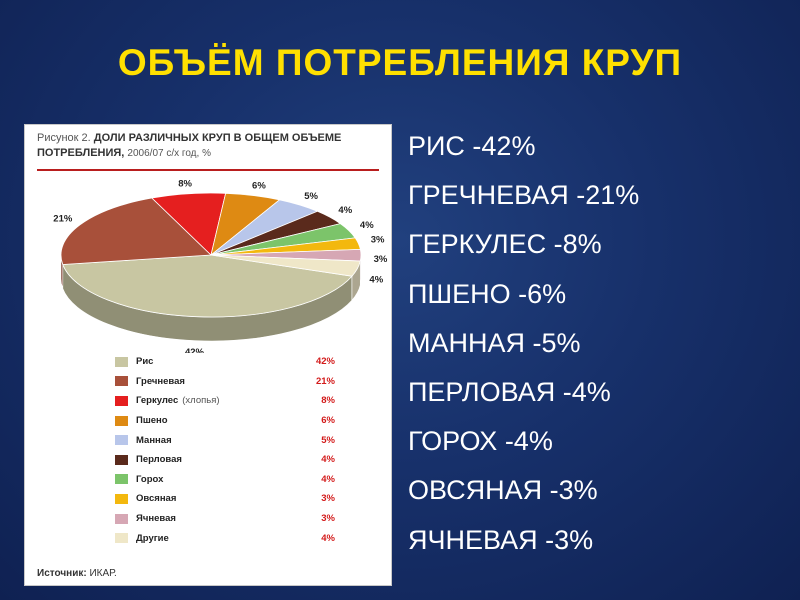 This screenshot has width=800, height=600. What do you see at coordinates (195, 350) in the screenshot?
I see `pie-slice-label: 42%` at bounding box center [195, 350].